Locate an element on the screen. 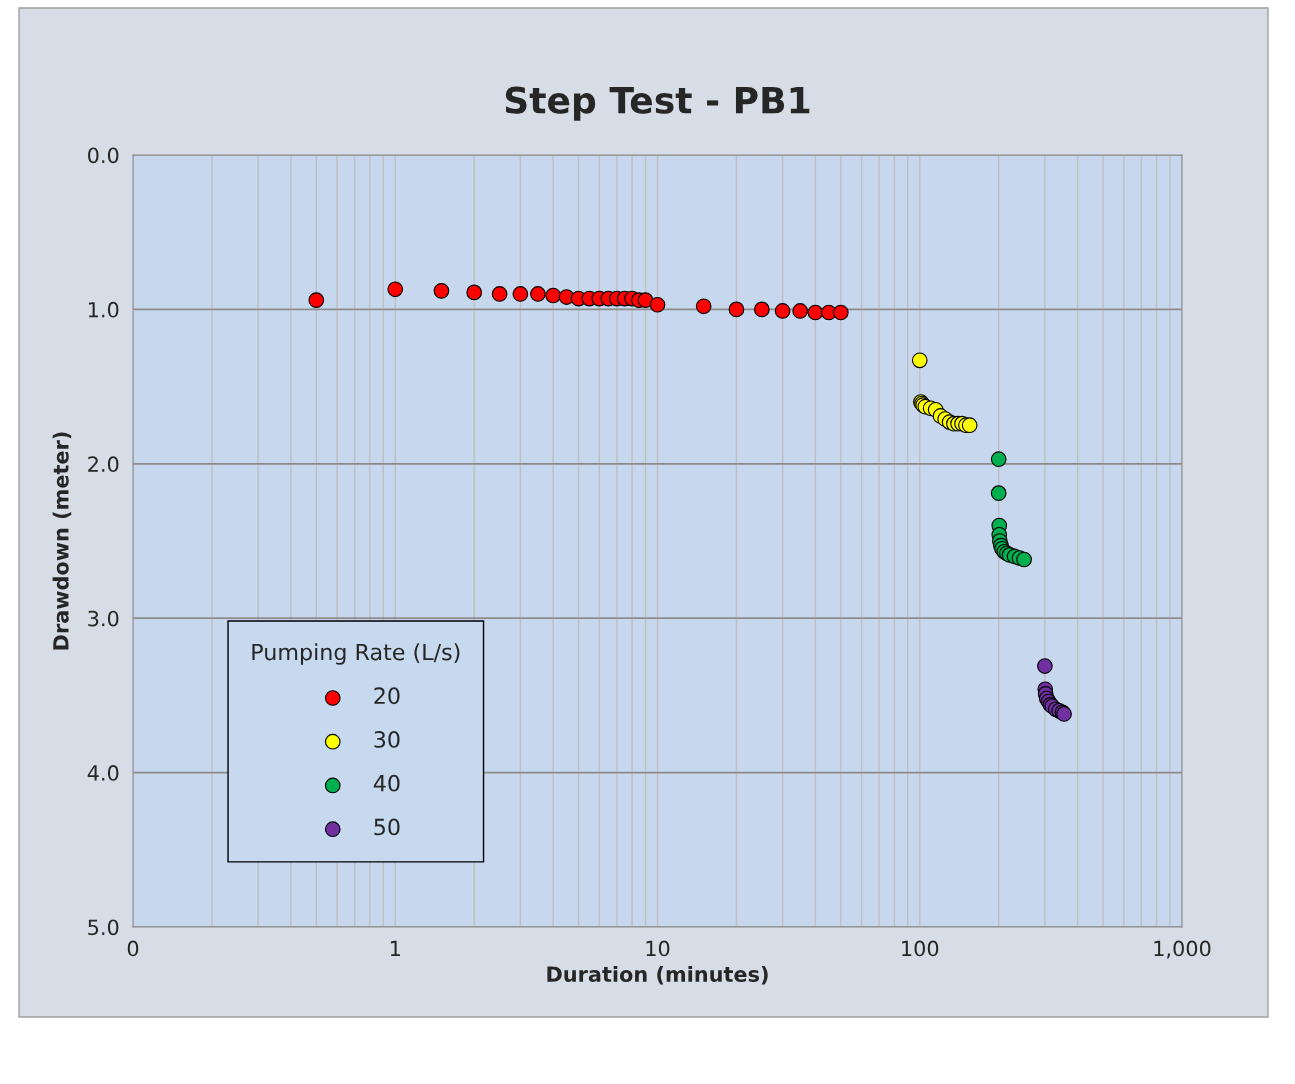  x-tick-label: 1,000 is located at coordinates (1182, 949).